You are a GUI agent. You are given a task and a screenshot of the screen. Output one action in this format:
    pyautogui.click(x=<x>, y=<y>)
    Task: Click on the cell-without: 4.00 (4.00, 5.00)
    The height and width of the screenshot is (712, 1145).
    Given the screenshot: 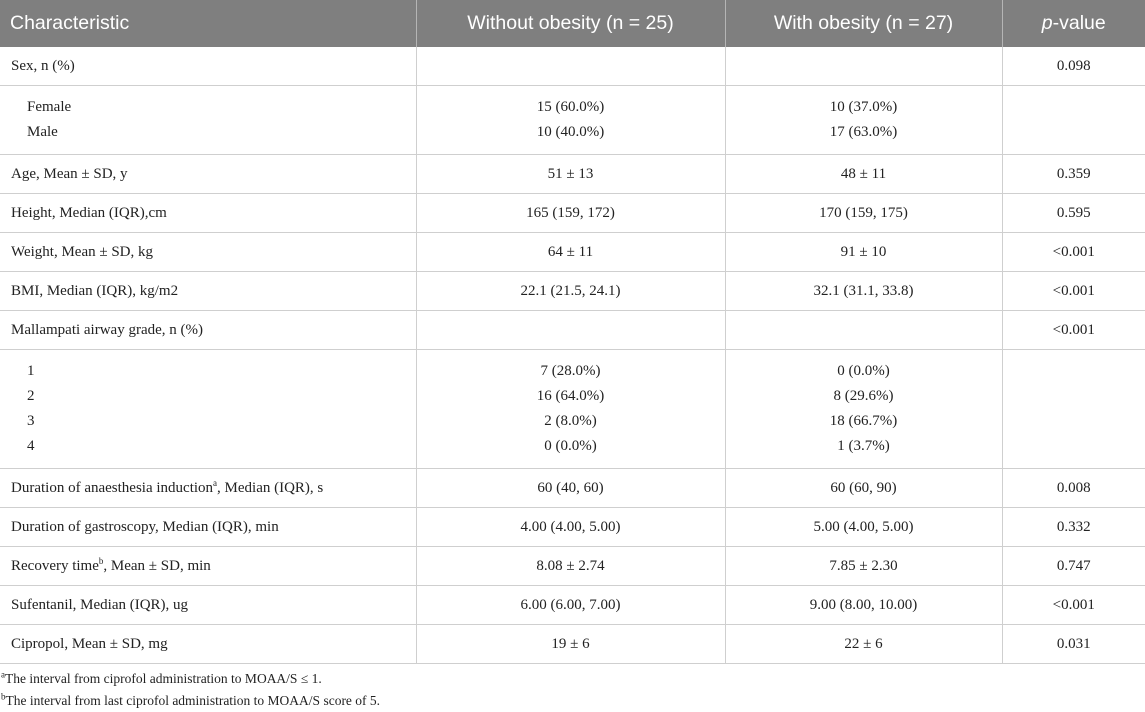 What is the action you would take?
    pyautogui.click(x=571, y=527)
    